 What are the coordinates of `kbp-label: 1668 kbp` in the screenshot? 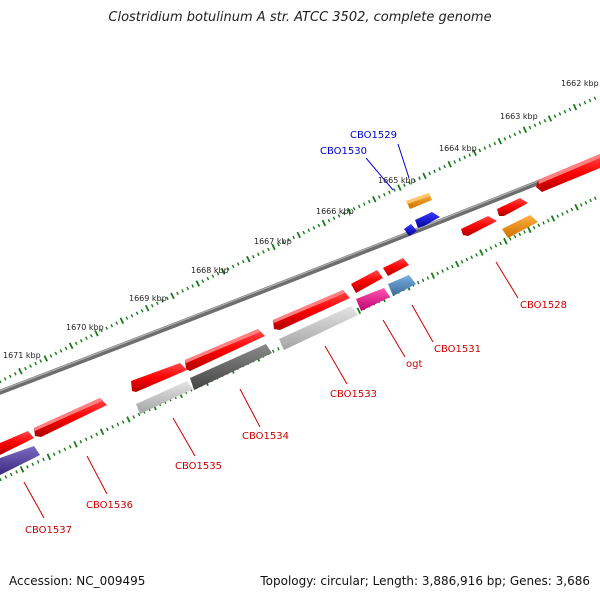 It's located at (210, 270).